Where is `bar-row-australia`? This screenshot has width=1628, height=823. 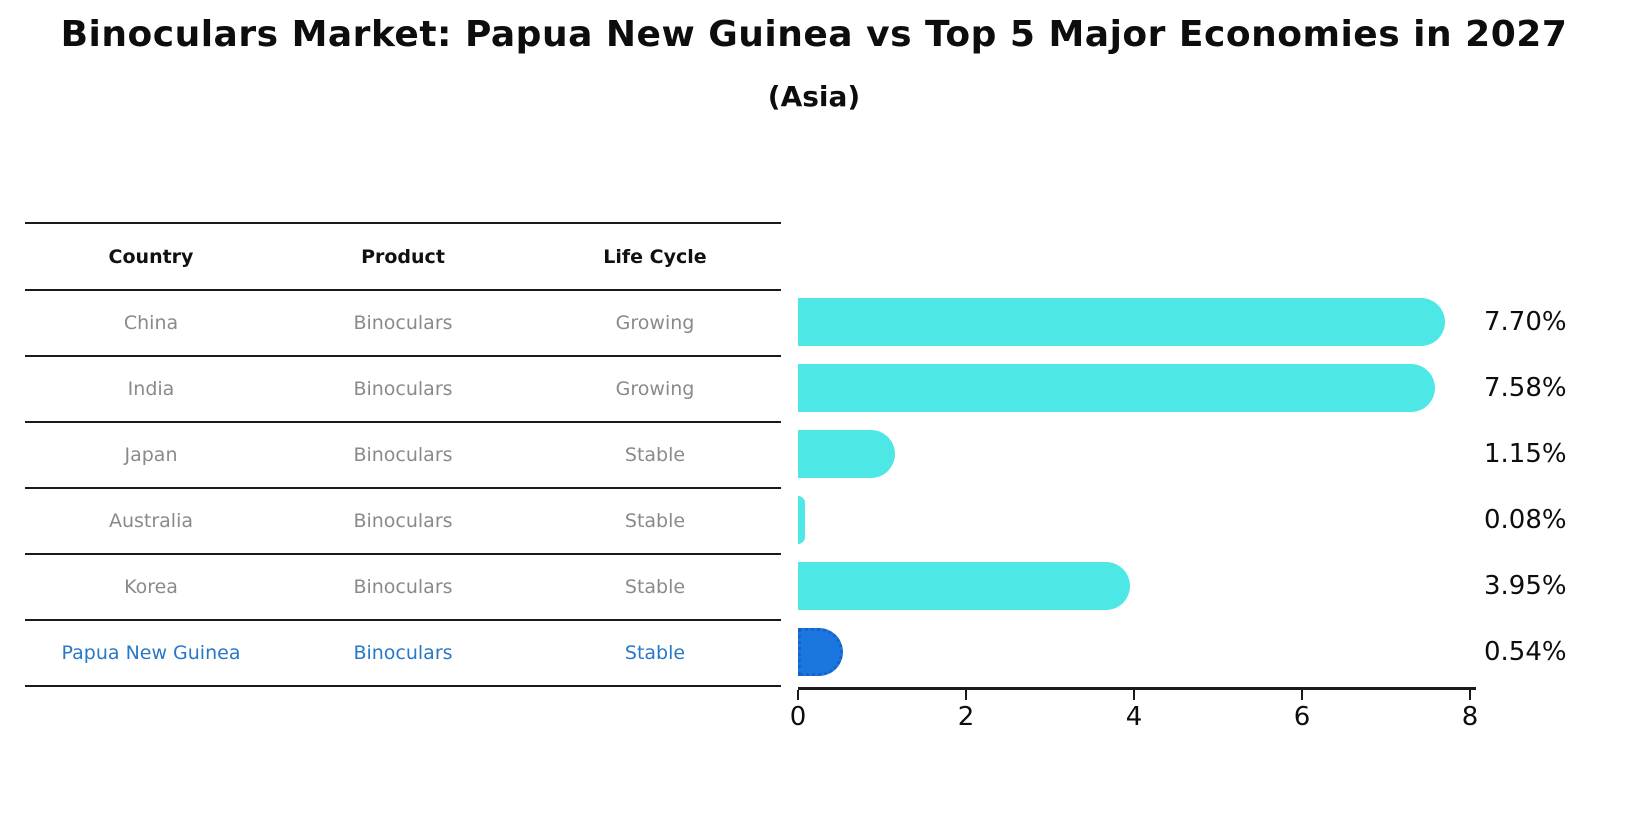 bar-row-australia is located at coordinates (1134, 520).